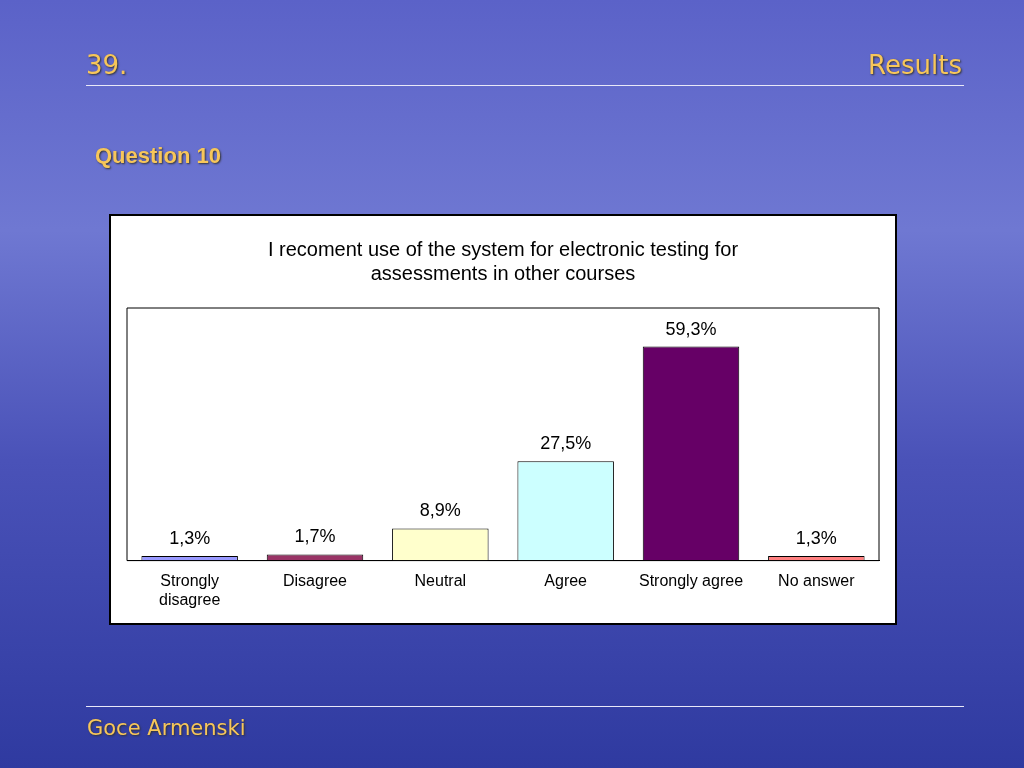 This screenshot has width=1024, height=768. I want to click on chart-title: I recoment use of the system for electronic testing for assessments in other courses, so click(503, 260).